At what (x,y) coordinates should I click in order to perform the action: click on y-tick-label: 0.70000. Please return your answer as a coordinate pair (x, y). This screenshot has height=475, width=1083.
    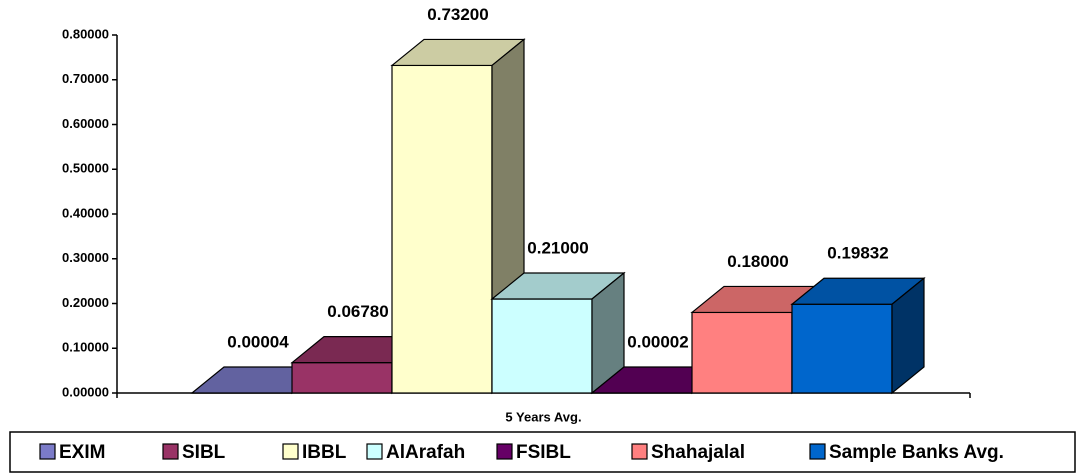
    Looking at the image, I should click on (85, 78).